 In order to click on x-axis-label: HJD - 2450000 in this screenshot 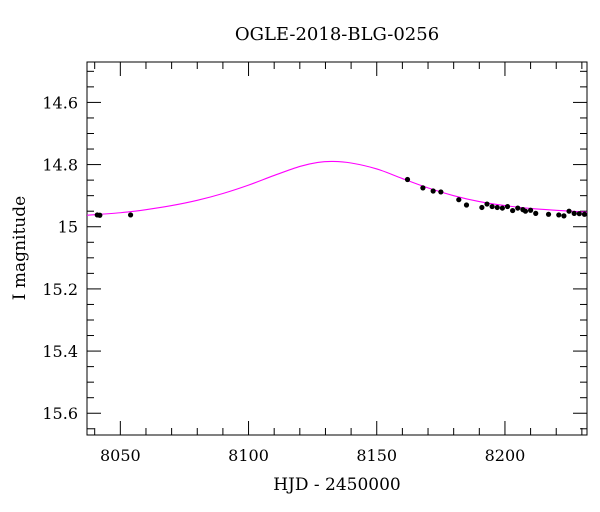, I will do `click(337, 485)`.